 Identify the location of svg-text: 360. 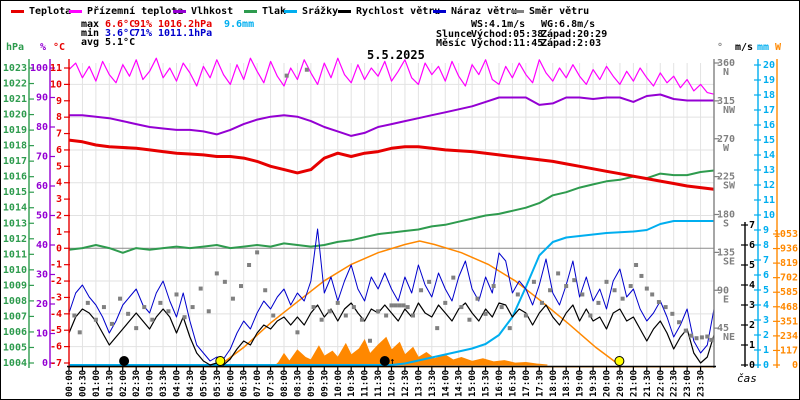
(726, 63).